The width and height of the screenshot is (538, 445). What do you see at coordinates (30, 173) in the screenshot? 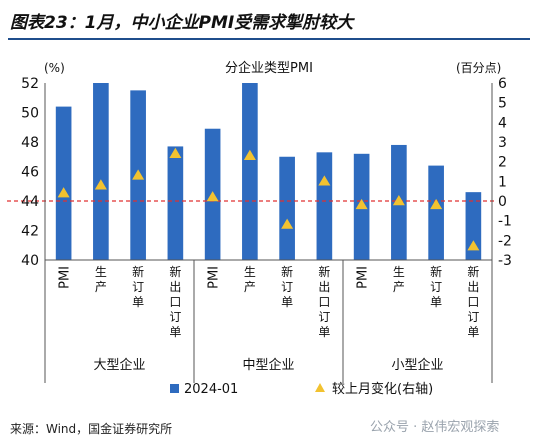
I see `left-tick-label: 46` at bounding box center [30, 173].